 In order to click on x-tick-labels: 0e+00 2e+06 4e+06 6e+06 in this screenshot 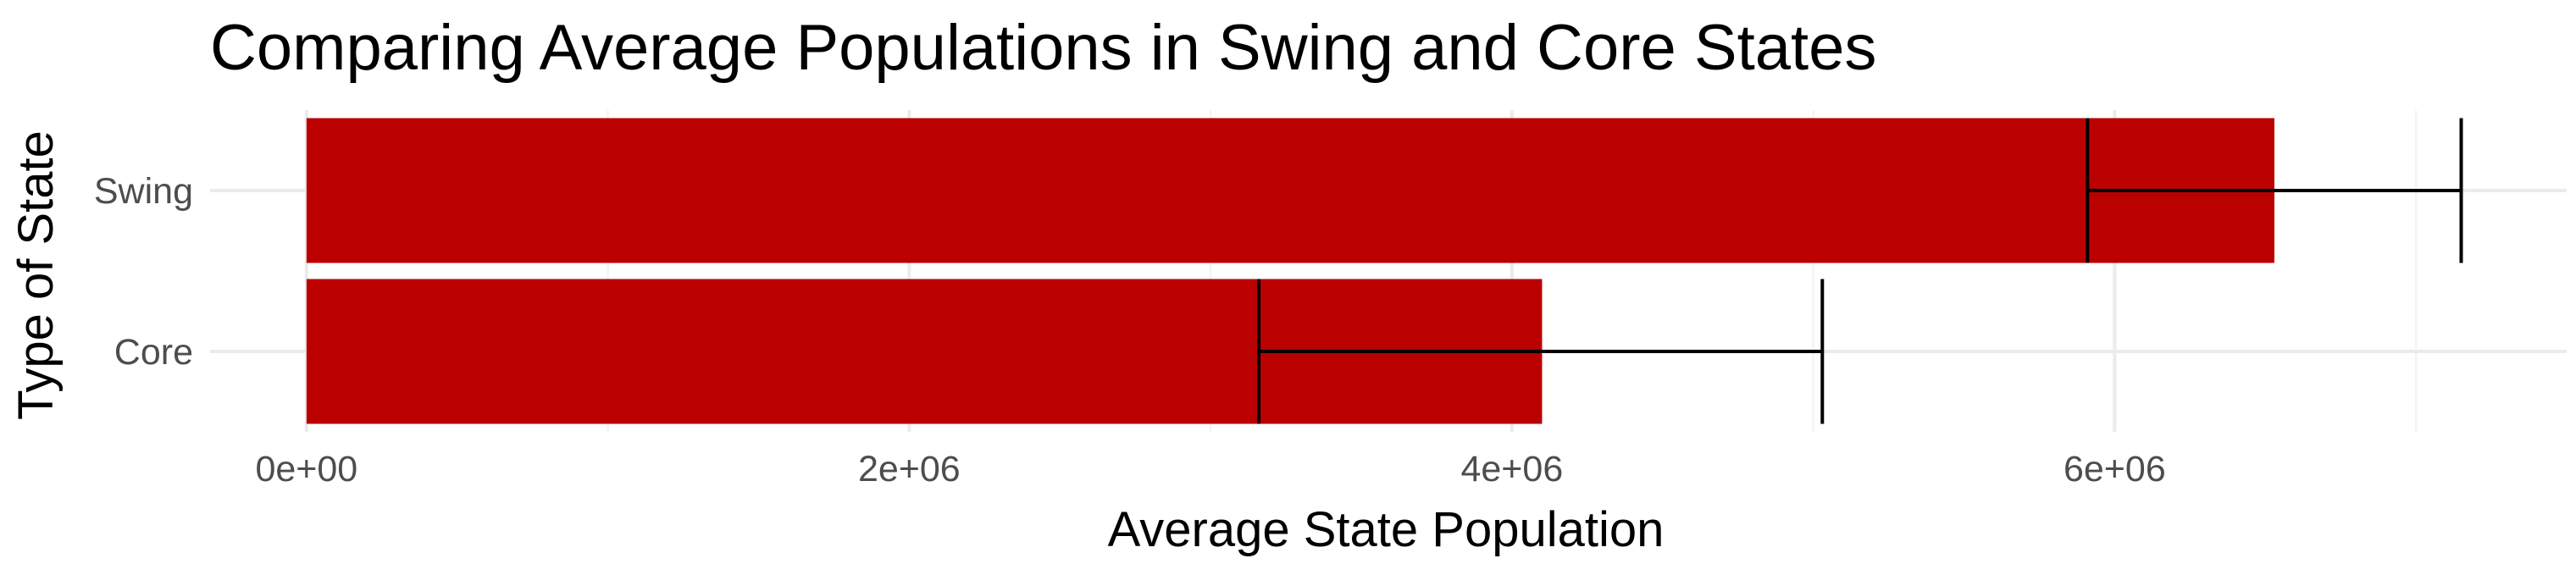, I will do `click(1210, 469)`.